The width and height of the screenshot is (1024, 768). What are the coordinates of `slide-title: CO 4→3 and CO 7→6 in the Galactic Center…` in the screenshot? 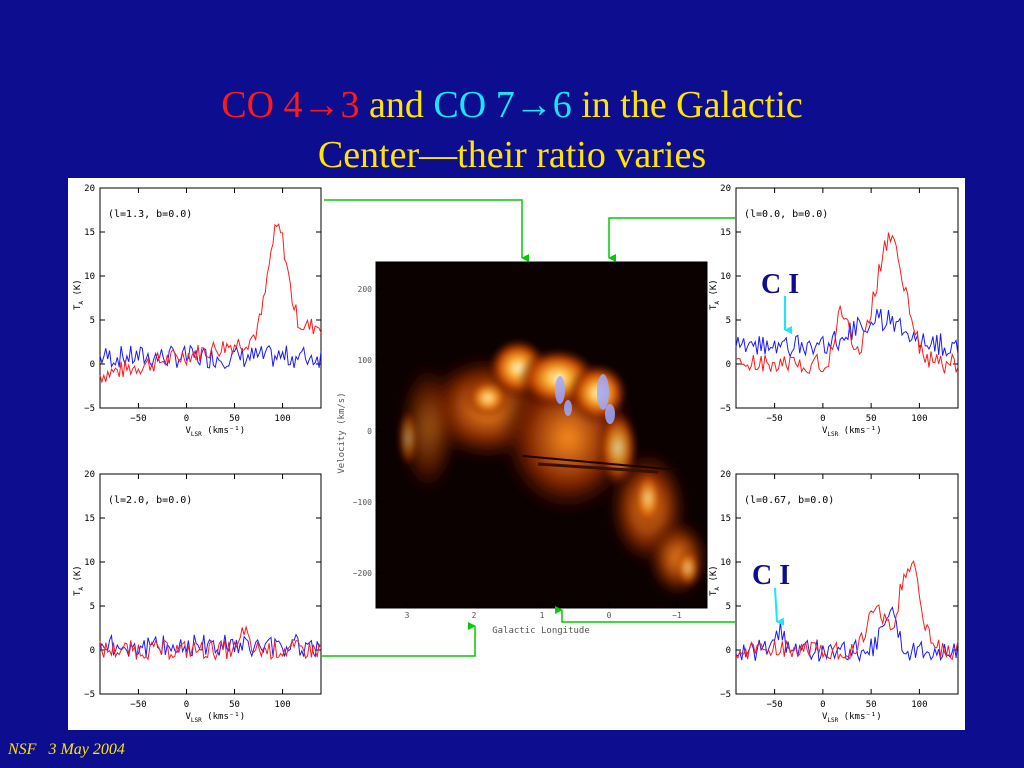 It's located at (512, 130).